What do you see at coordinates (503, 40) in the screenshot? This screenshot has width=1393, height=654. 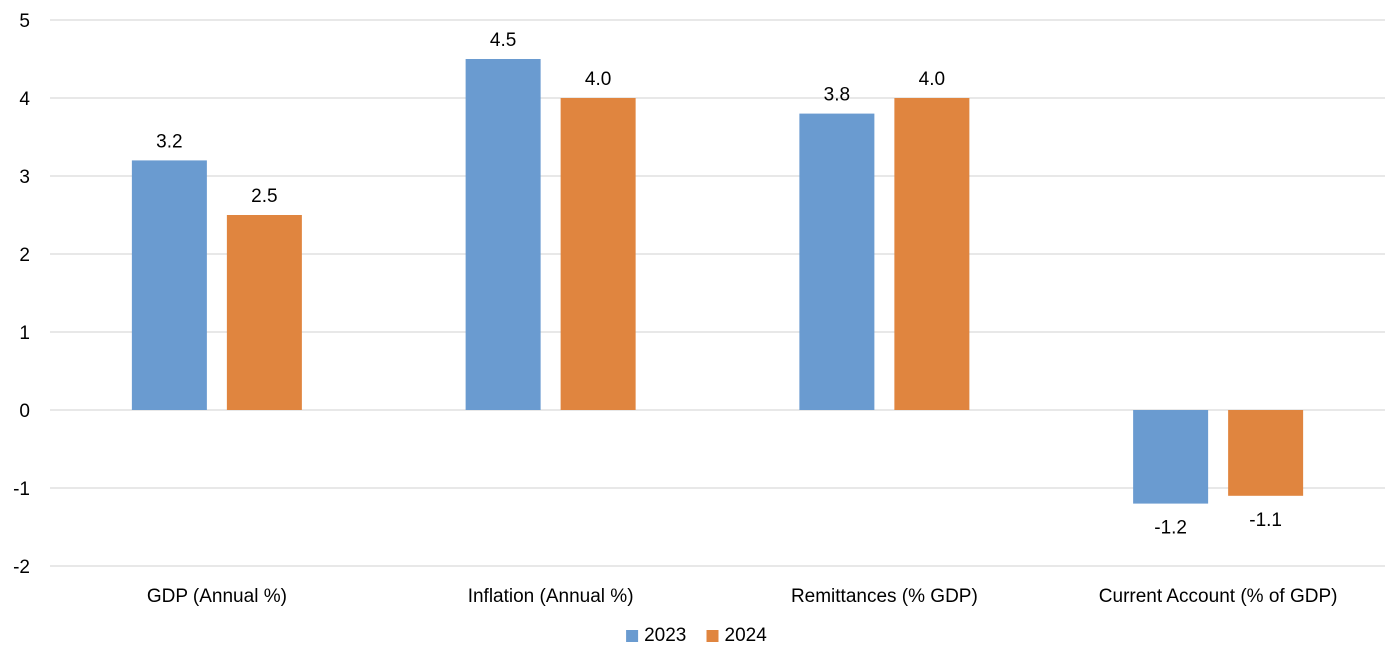 I see `data-label: 4.5` at bounding box center [503, 40].